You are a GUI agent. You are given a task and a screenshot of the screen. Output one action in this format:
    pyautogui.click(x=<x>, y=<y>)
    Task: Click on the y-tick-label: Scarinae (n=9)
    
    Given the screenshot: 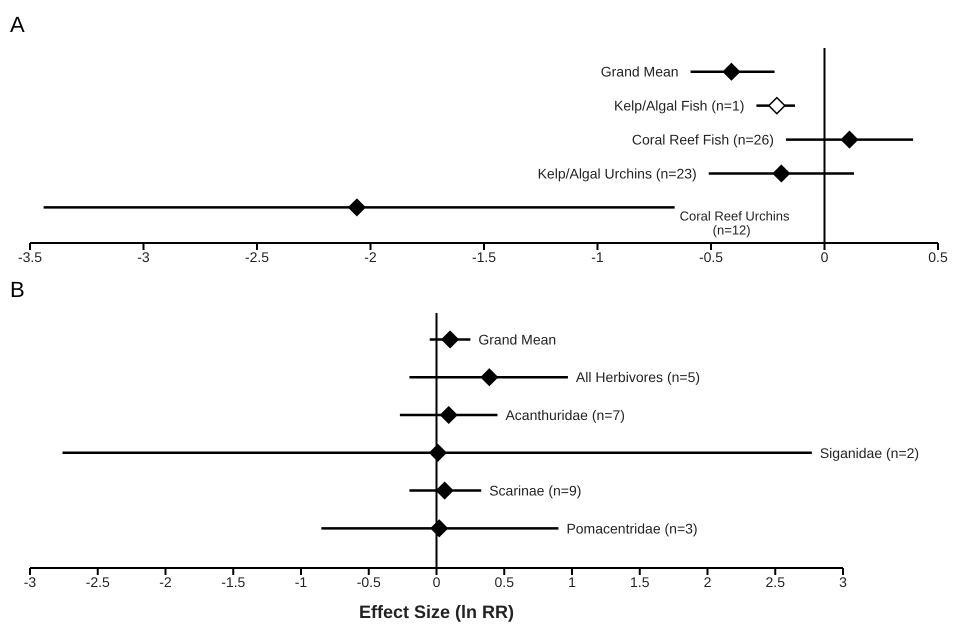 What is the action you would take?
    pyautogui.click(x=535, y=490)
    